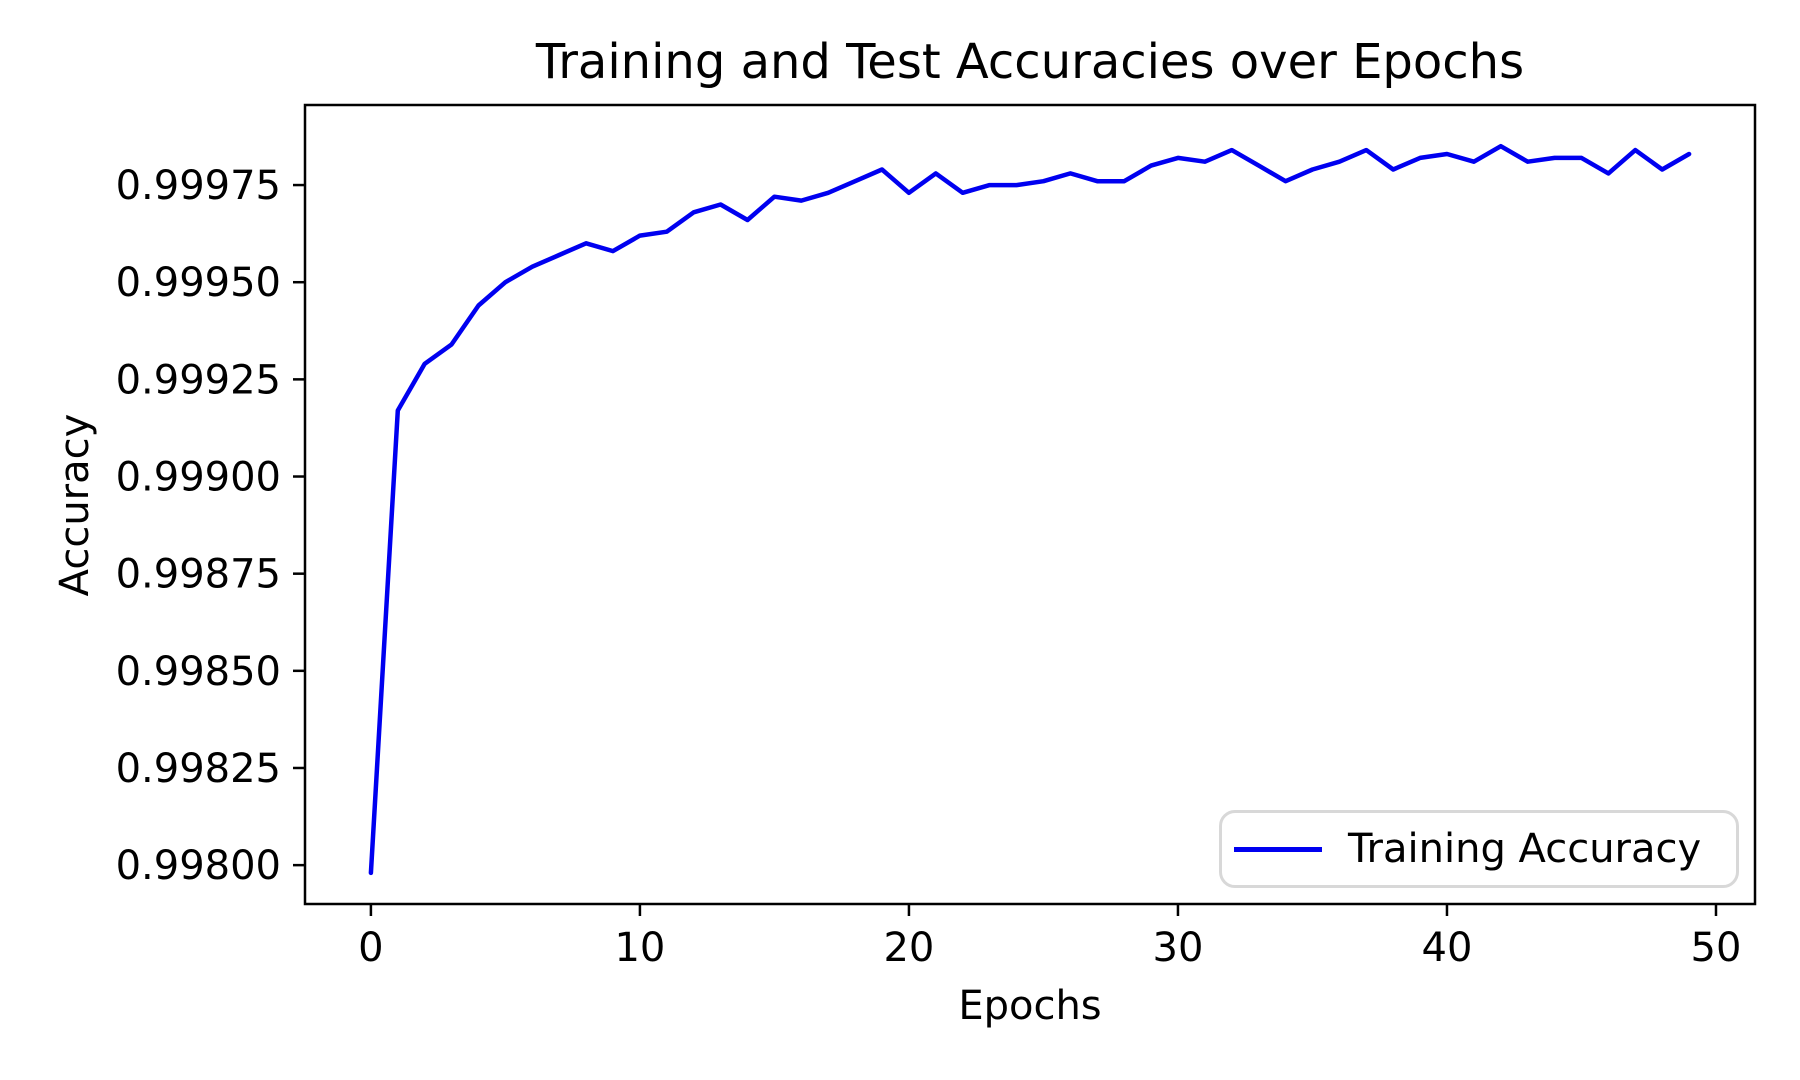 The width and height of the screenshot is (1800, 1080). Describe the element at coordinates (639, 948) in the screenshot. I see `x-tick-label: 10` at that location.